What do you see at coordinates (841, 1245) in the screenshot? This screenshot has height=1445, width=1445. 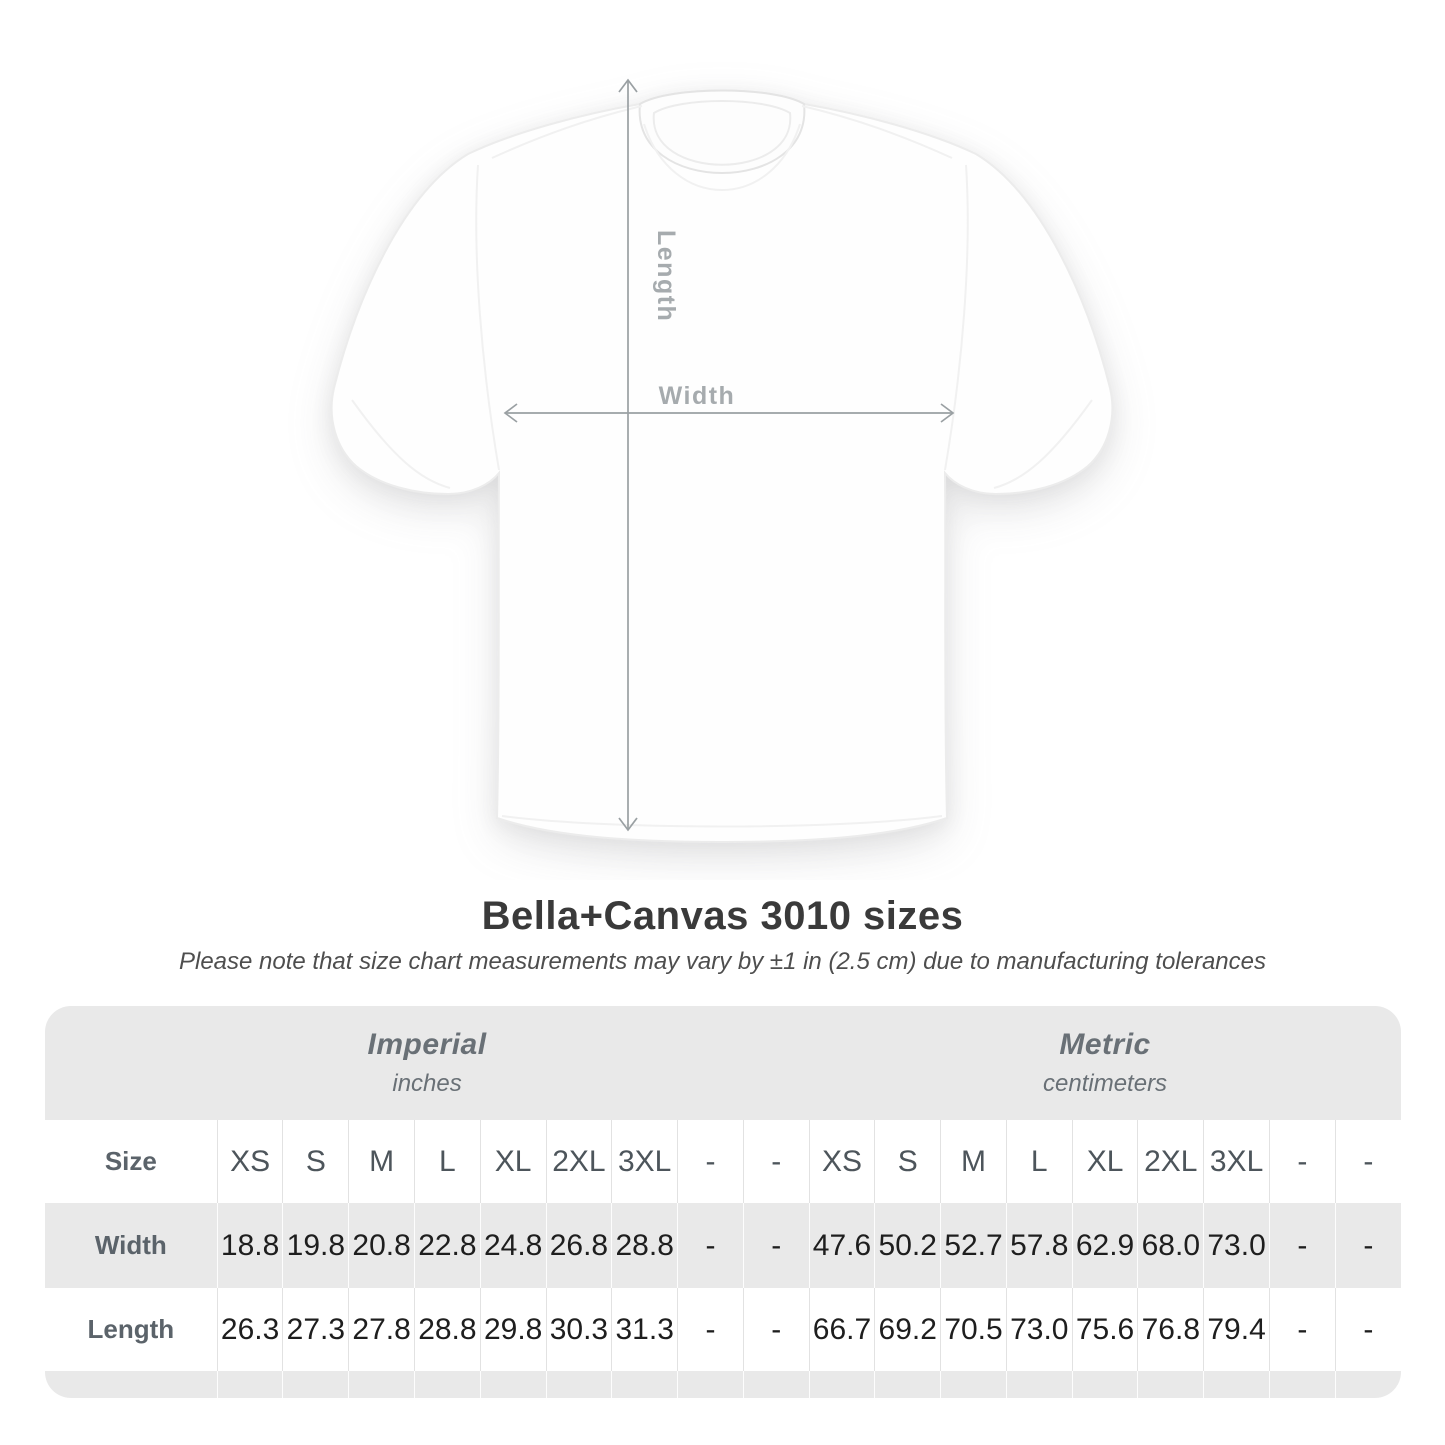 I see `width-cell: 47.6` at bounding box center [841, 1245].